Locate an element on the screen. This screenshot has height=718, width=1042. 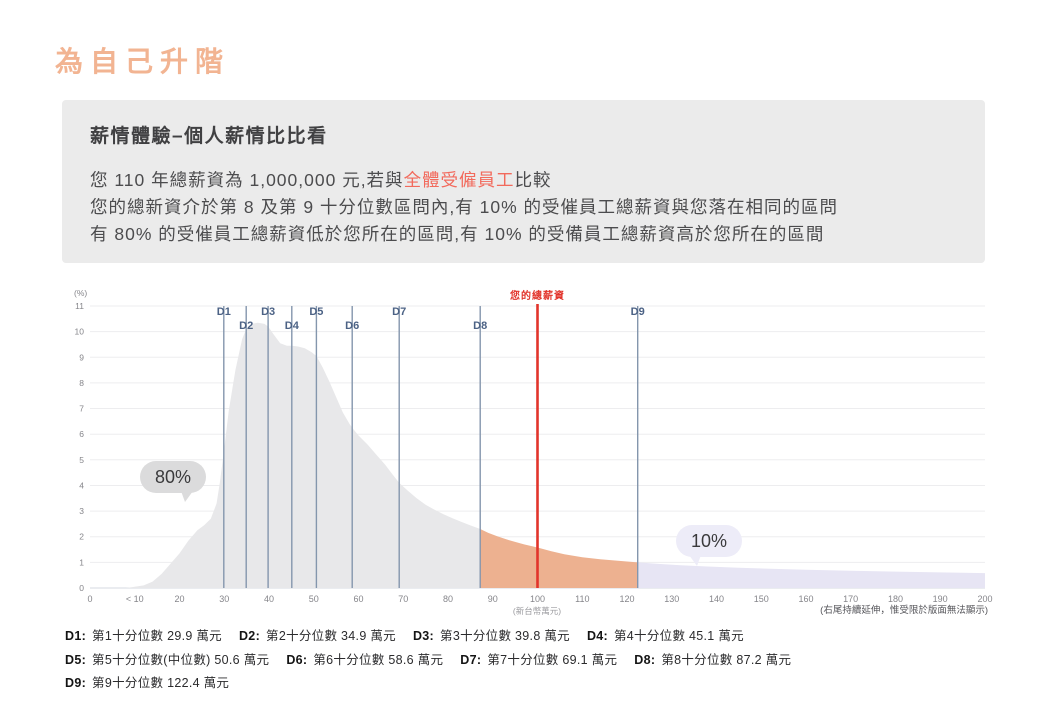
x-tick-label: 140 is located at coordinates (716, 599).